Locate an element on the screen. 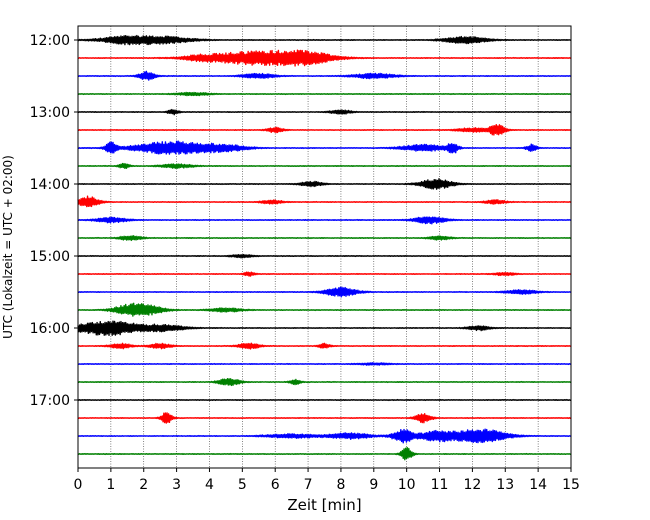 The image size is (650, 520). x-tick-label: 1 is located at coordinates (110, 485).